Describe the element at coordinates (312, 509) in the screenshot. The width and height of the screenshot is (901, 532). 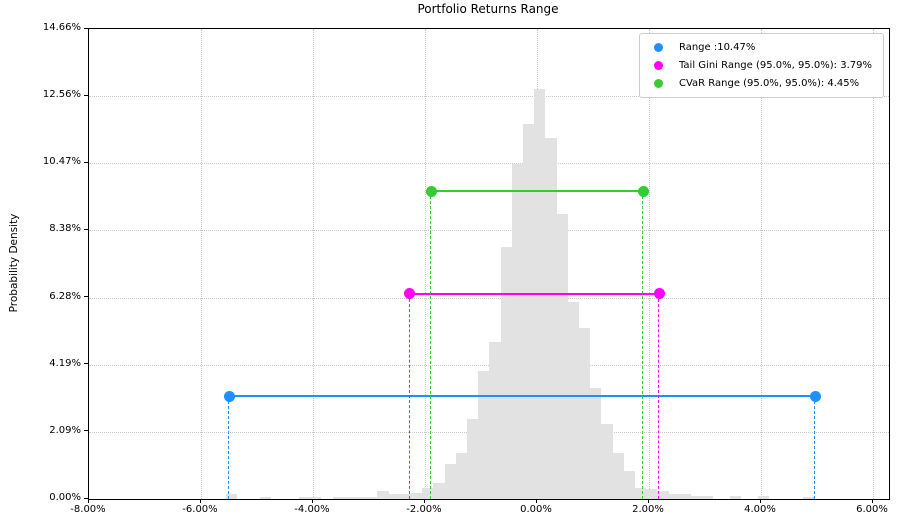
I see `x-tick-label: -4.00%` at that location.